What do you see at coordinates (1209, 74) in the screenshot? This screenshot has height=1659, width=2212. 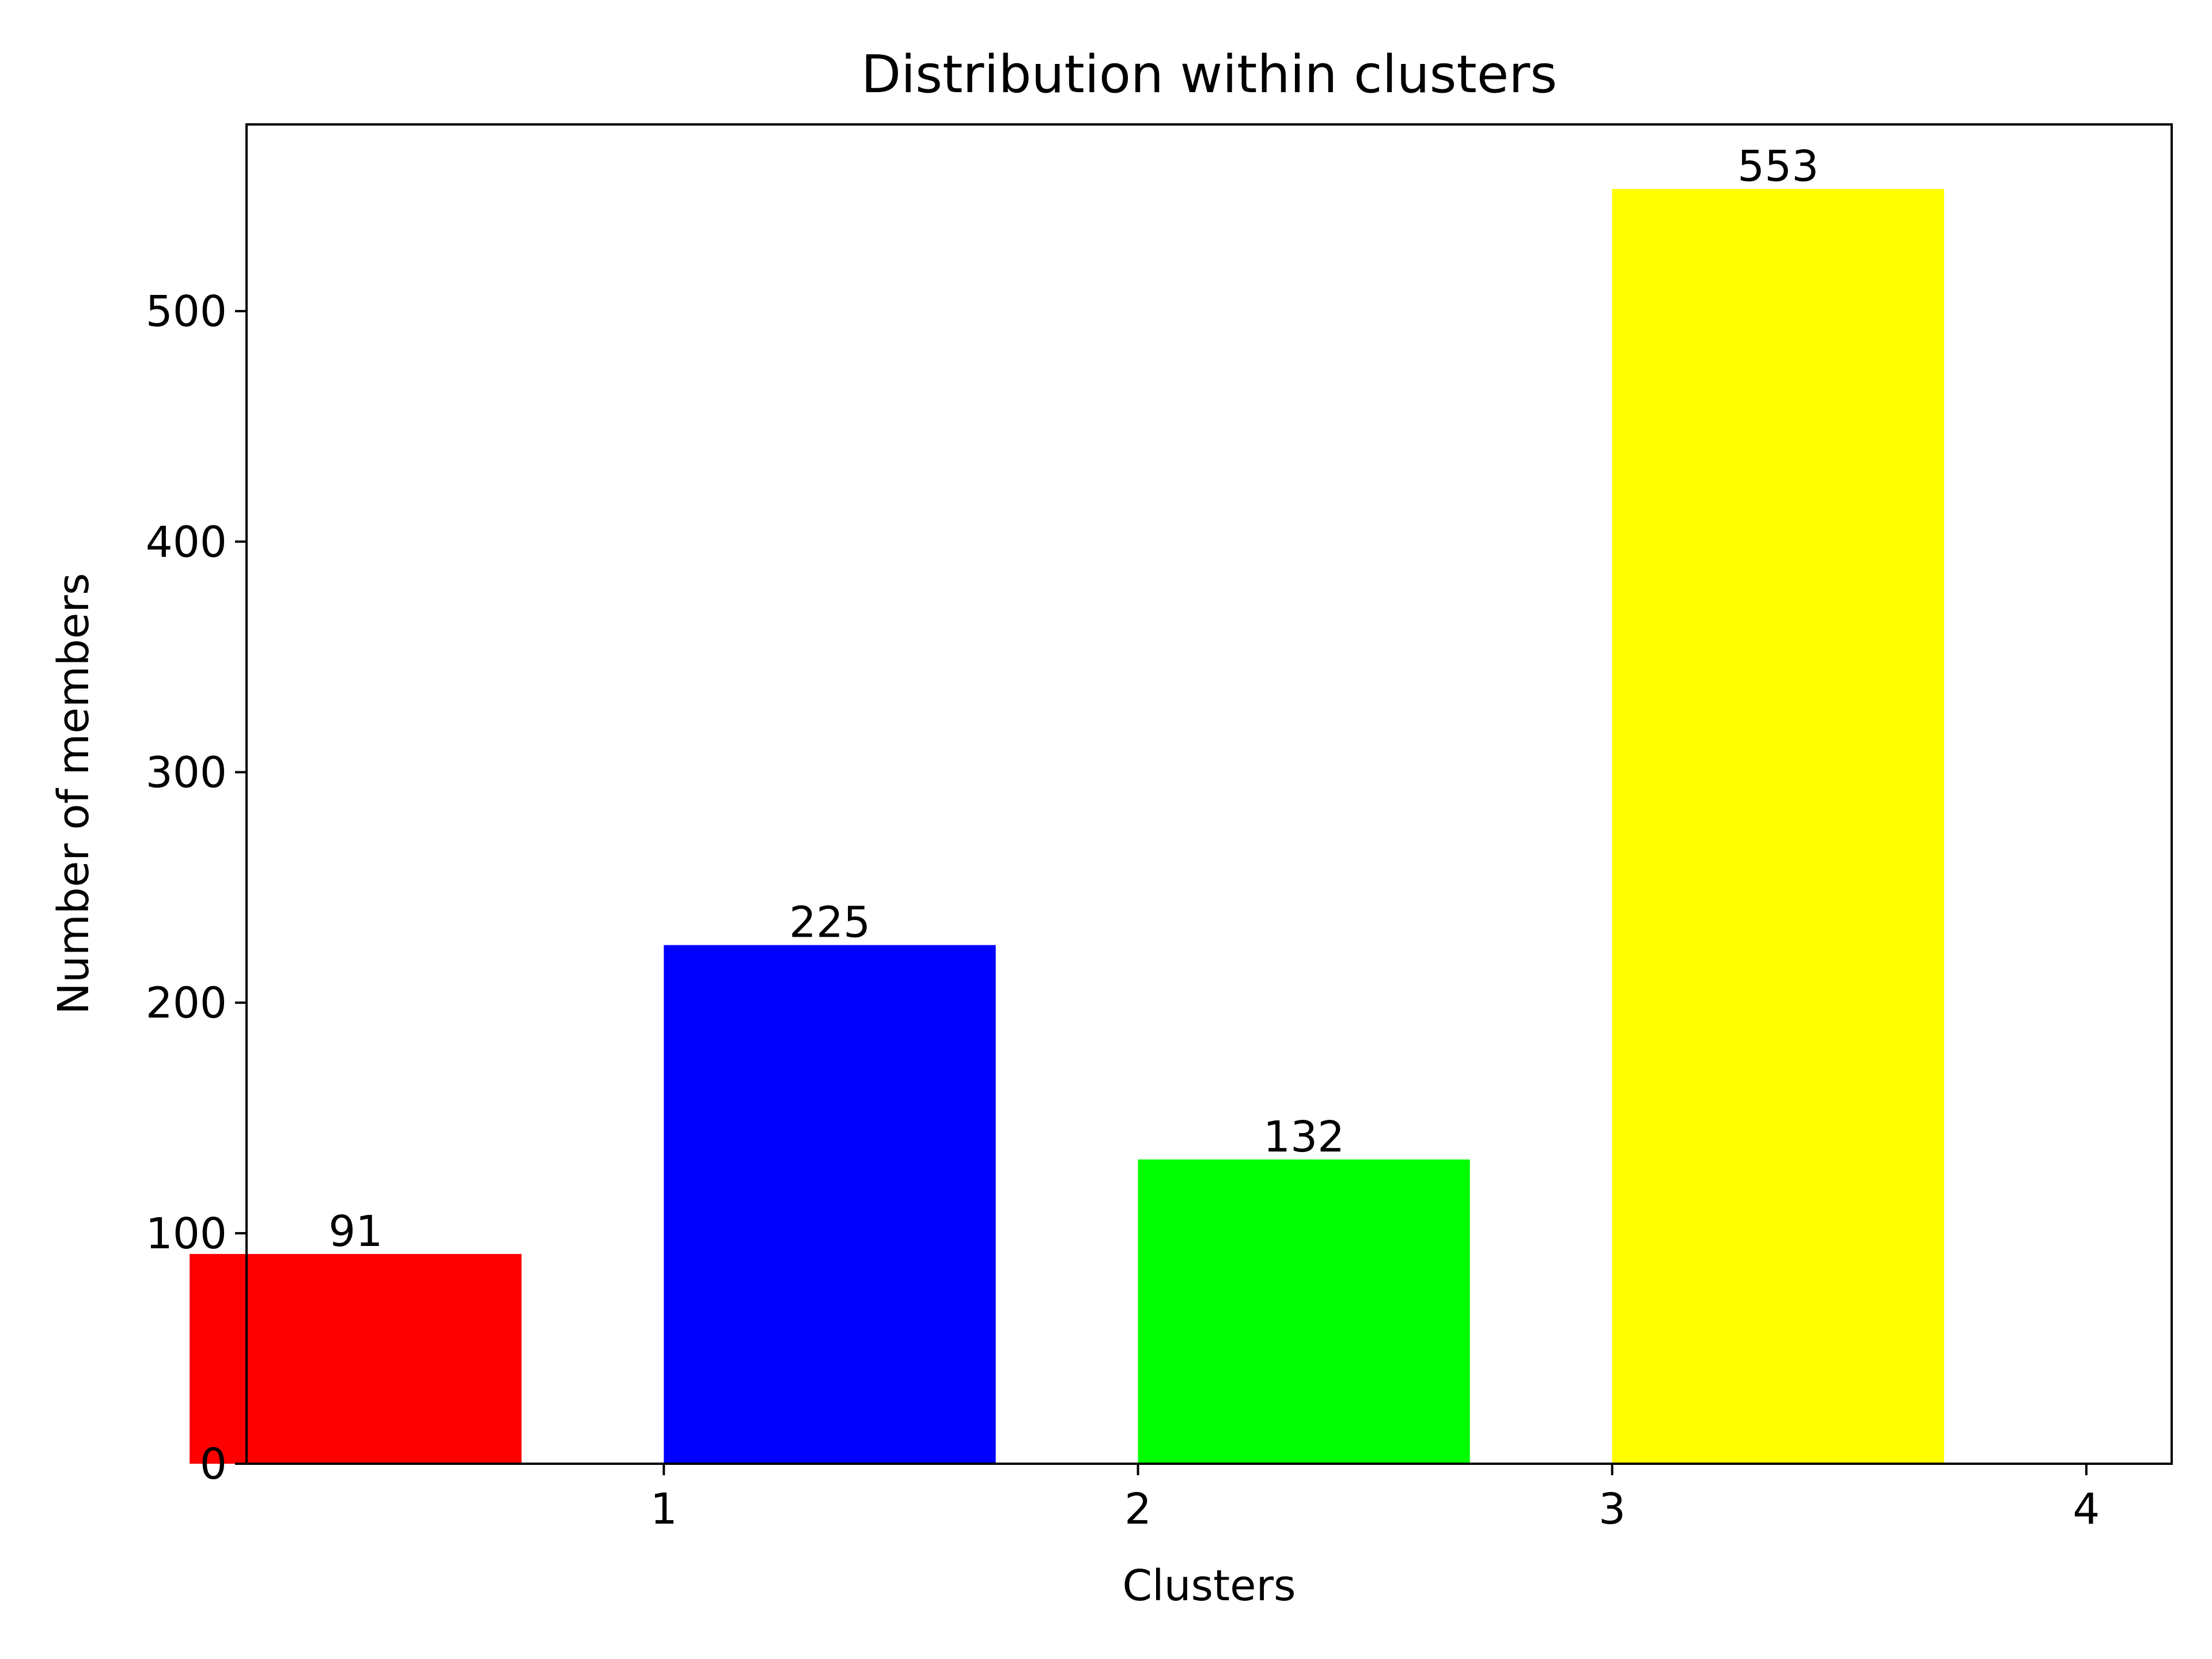 I see `chart-title: Distribution within clusters` at bounding box center [1209, 74].